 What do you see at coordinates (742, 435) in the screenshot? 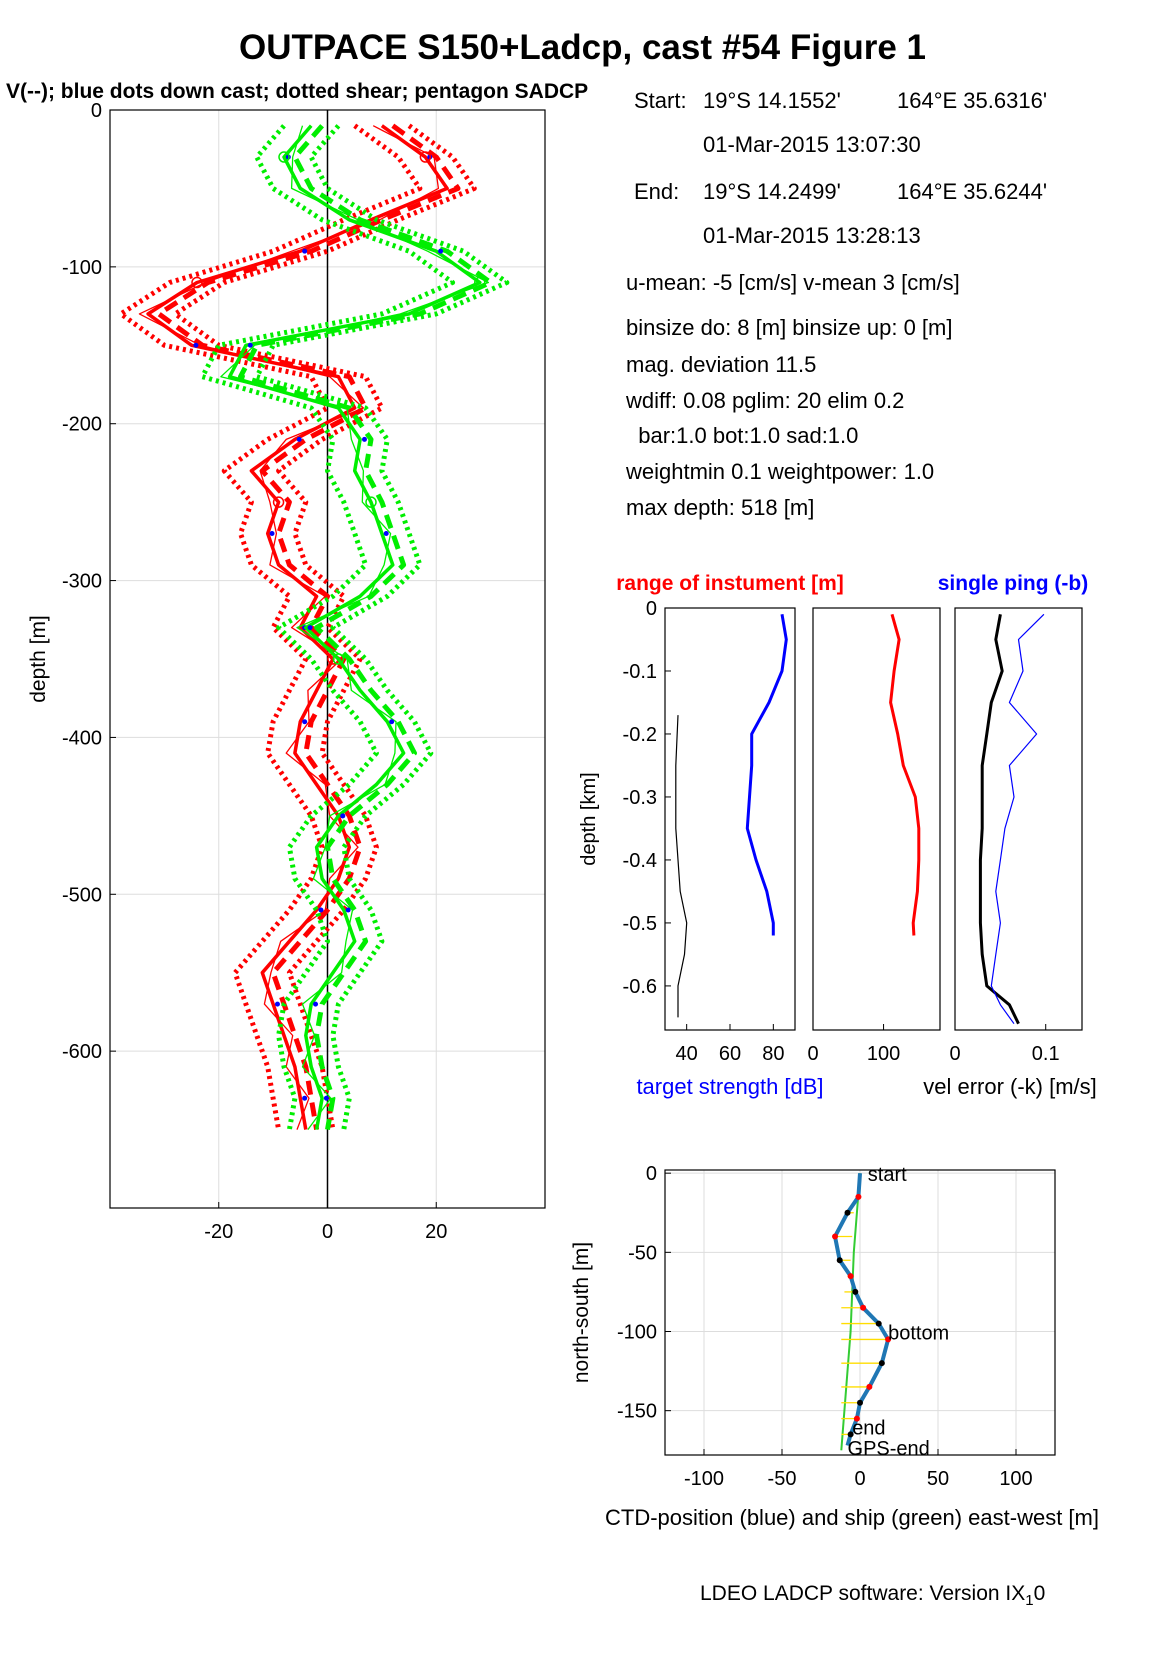
I see `bar-line: bar:1.0 bot:1.0 sad:1.0` at bounding box center [742, 435].